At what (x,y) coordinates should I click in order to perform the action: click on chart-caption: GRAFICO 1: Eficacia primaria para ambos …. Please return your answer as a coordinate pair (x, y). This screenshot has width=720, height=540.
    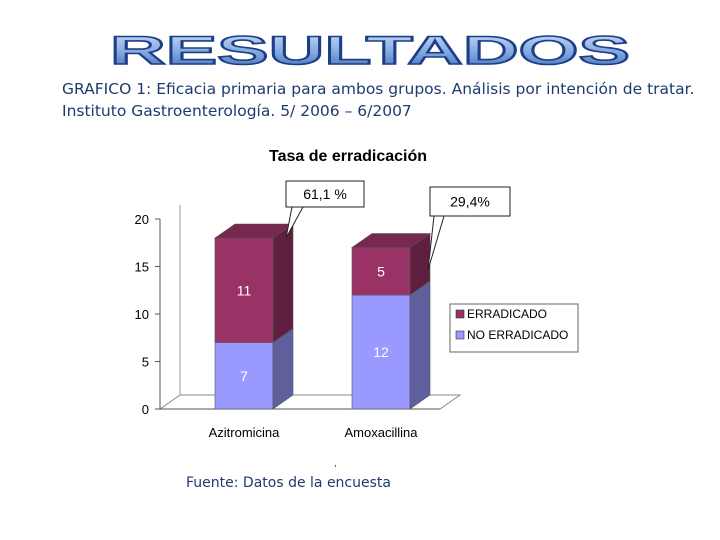
    Looking at the image, I should click on (378, 100).